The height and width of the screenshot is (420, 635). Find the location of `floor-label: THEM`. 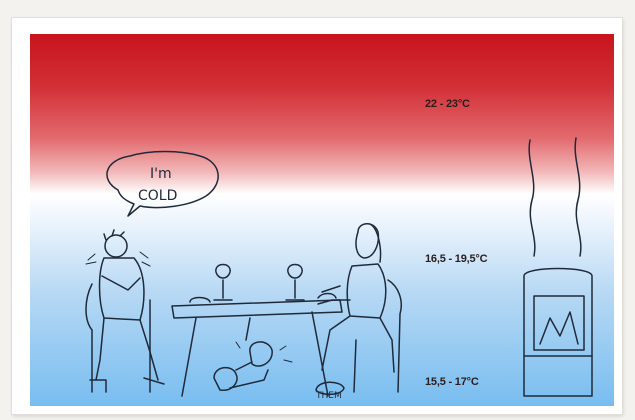

floor-label: THEM is located at coordinates (328, 396).